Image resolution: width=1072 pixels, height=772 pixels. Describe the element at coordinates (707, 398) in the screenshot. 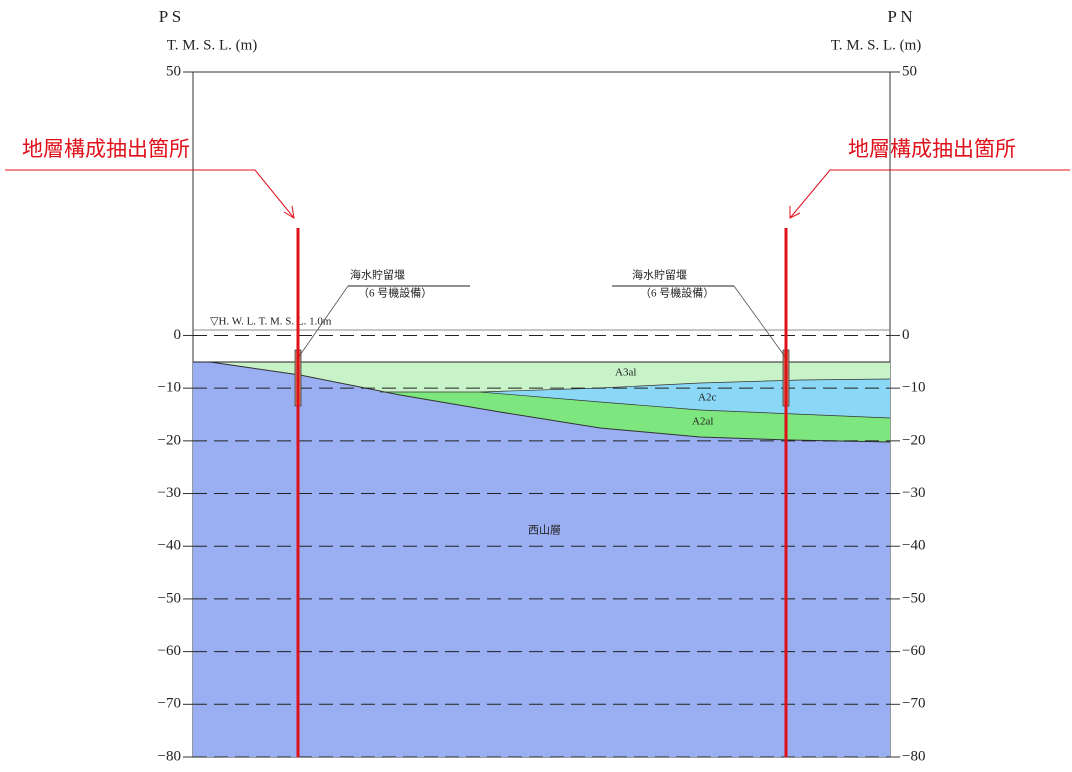

I see `layer-label: A2c` at that location.